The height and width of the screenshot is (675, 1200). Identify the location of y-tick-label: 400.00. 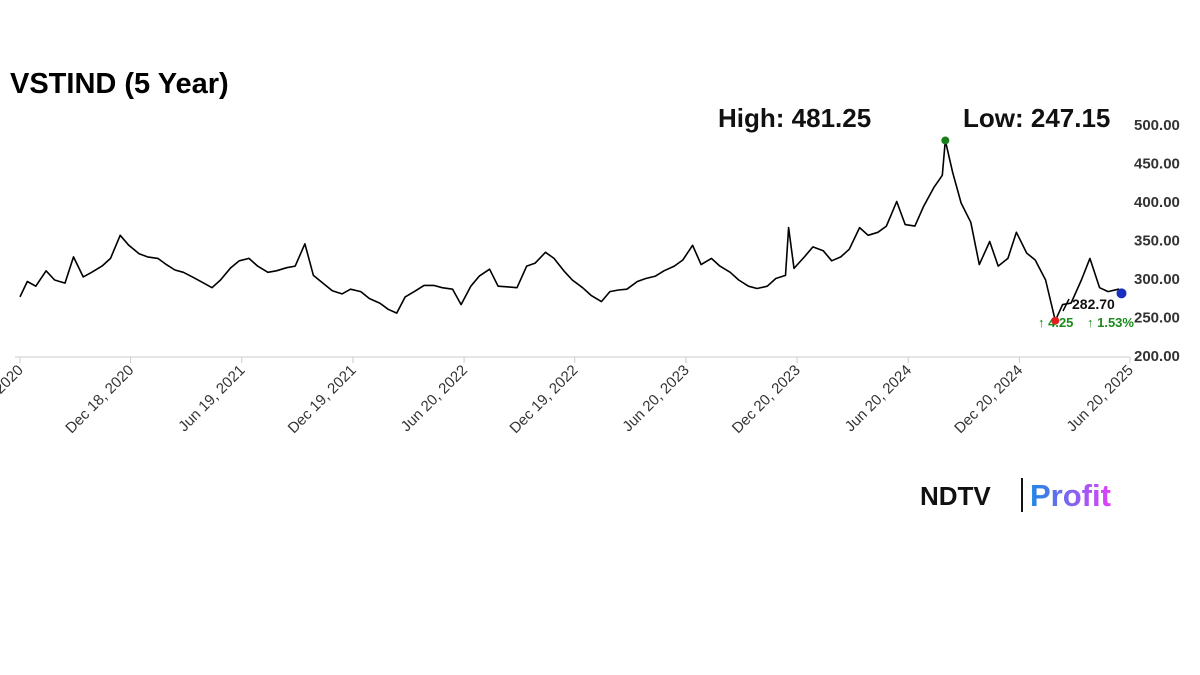
(1157, 202).